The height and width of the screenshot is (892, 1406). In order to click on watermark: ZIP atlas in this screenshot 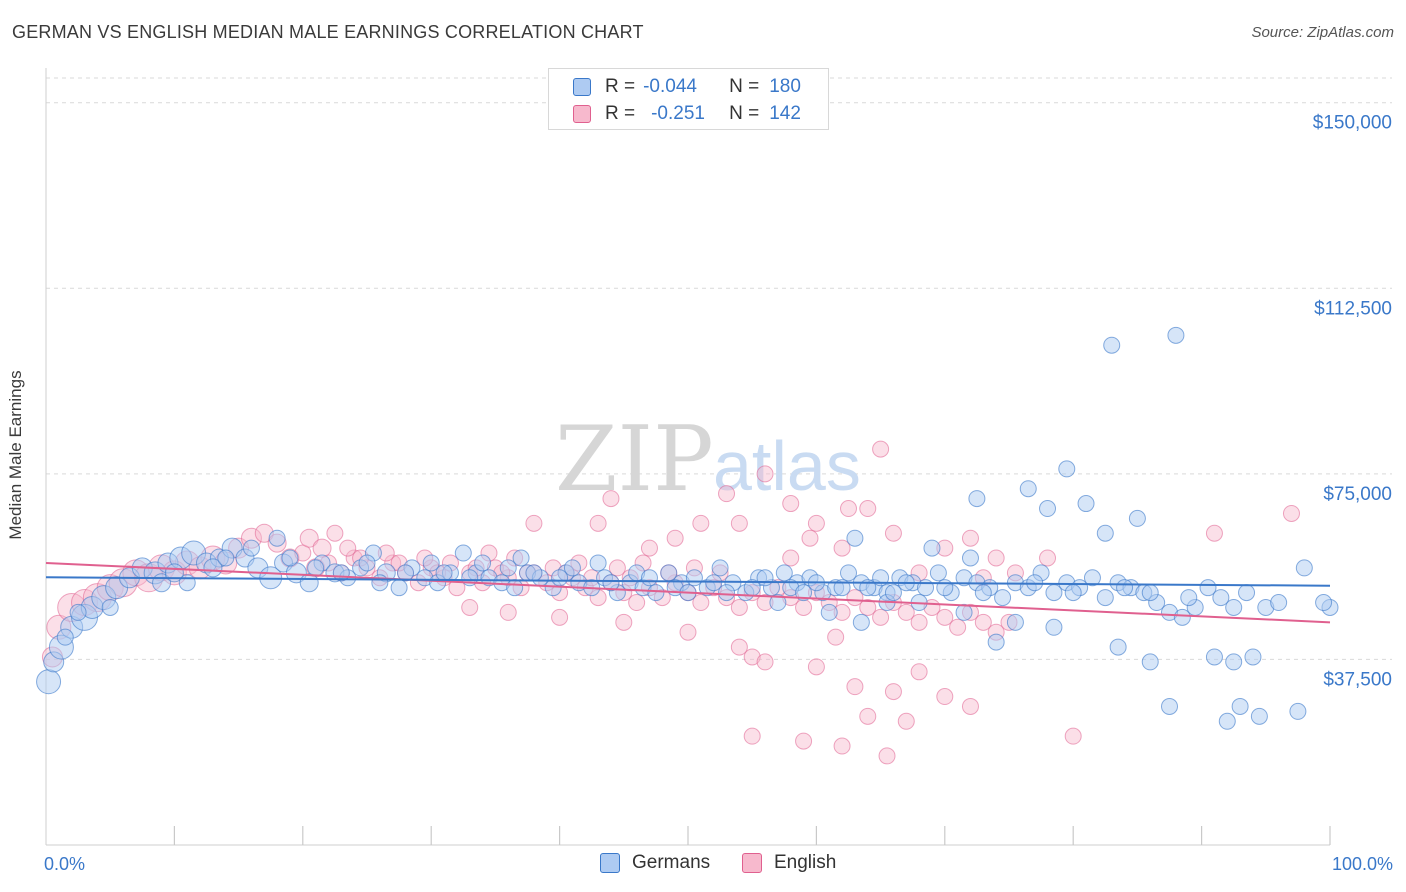, I will do `click(708, 459)`.